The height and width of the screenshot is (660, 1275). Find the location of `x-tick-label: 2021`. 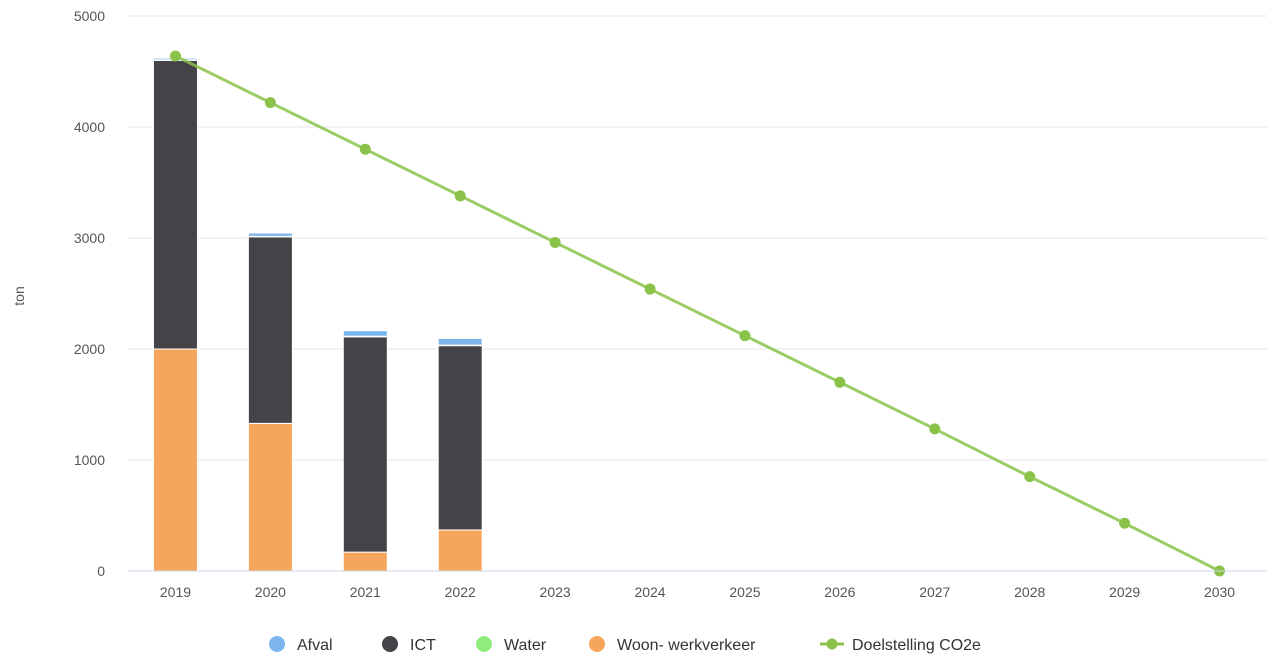

x-tick-label: 2021 is located at coordinates (365, 592).